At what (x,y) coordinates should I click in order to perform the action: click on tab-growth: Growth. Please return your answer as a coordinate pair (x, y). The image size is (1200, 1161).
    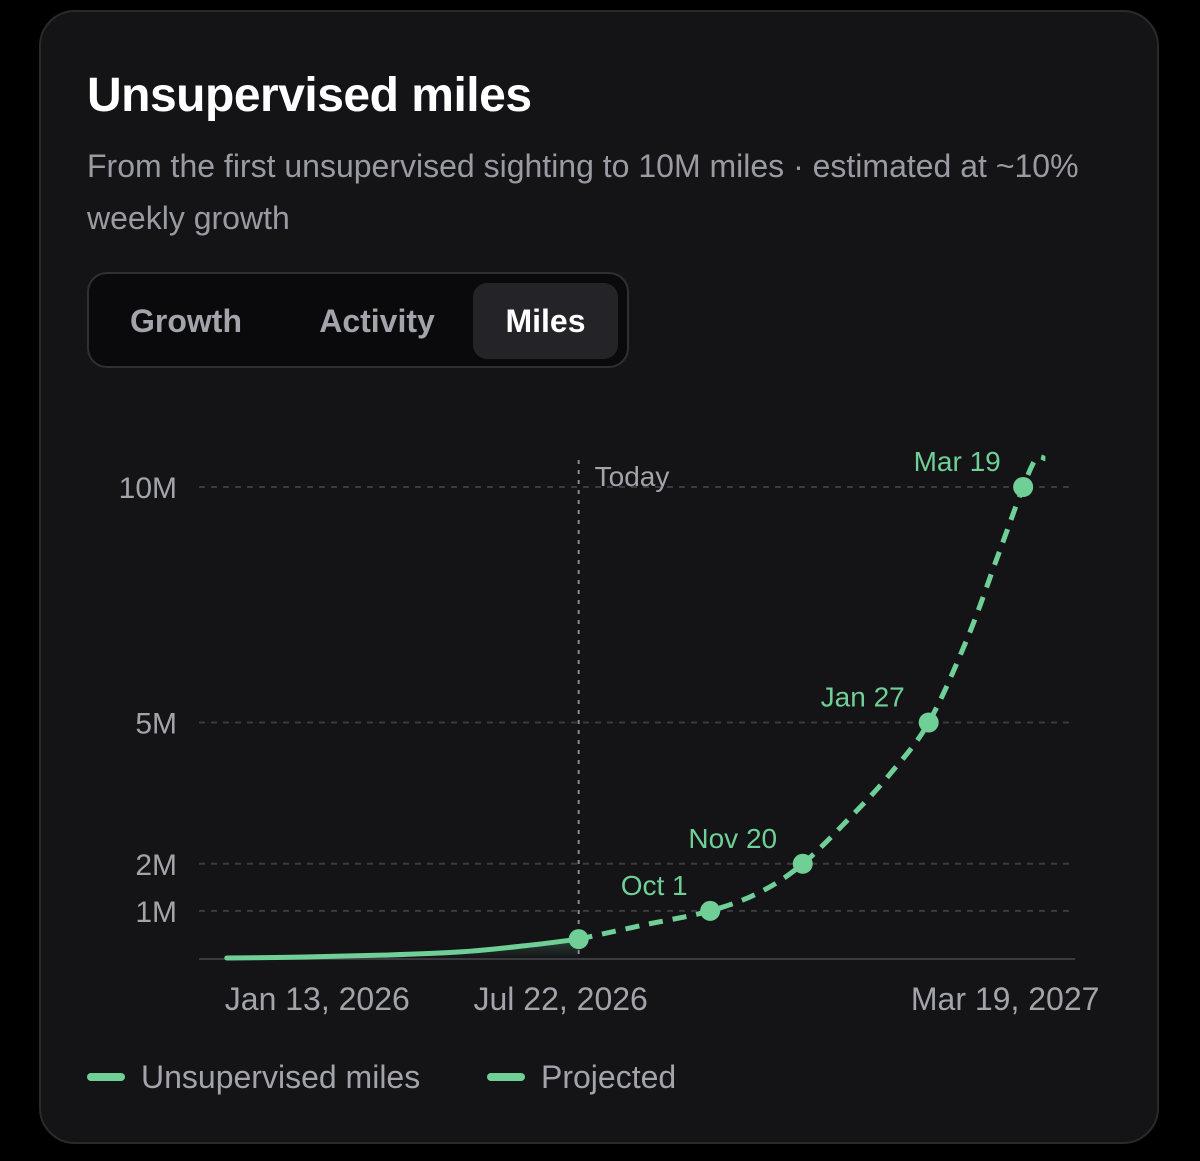
    Looking at the image, I should click on (186, 321).